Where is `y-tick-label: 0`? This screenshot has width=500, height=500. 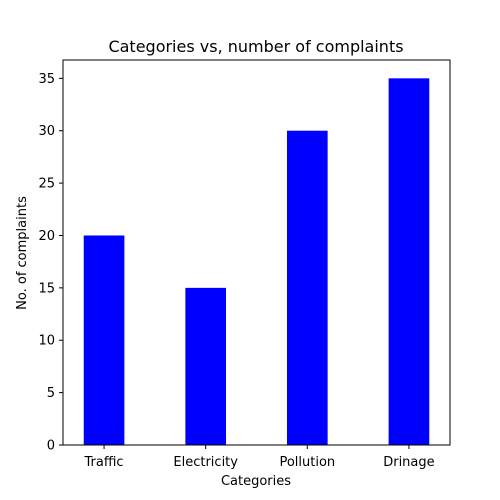
y-tick-label: 0 is located at coordinates (51, 446).